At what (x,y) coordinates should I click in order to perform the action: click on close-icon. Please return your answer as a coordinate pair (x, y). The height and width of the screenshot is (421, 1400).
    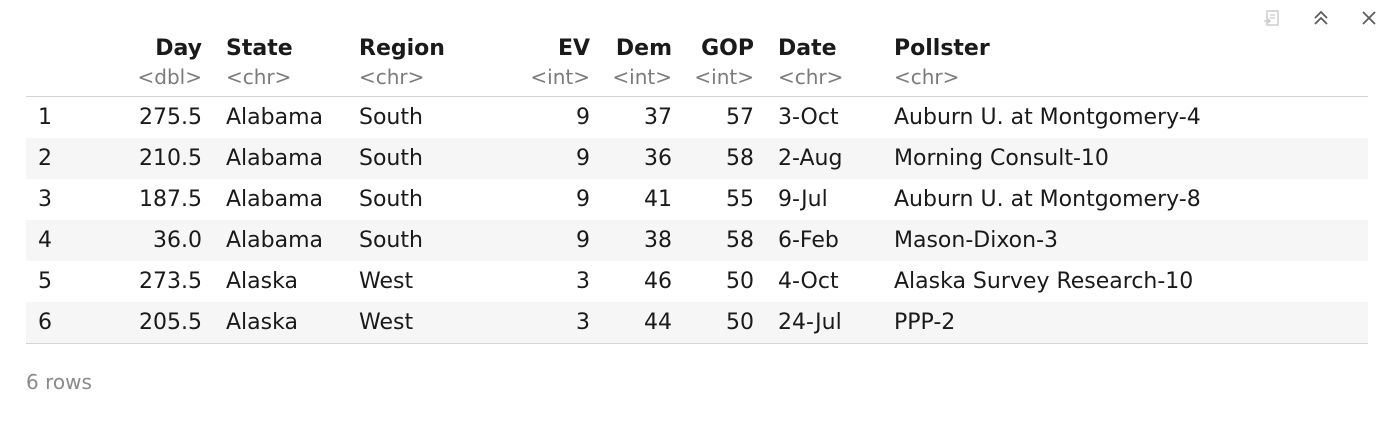
    Looking at the image, I should click on (1369, 18).